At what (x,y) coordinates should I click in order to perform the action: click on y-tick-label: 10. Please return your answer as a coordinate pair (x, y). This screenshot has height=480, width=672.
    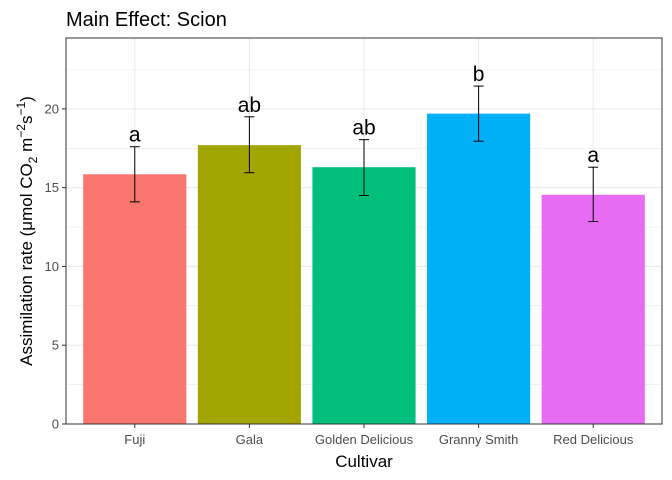
    Looking at the image, I should click on (52, 266).